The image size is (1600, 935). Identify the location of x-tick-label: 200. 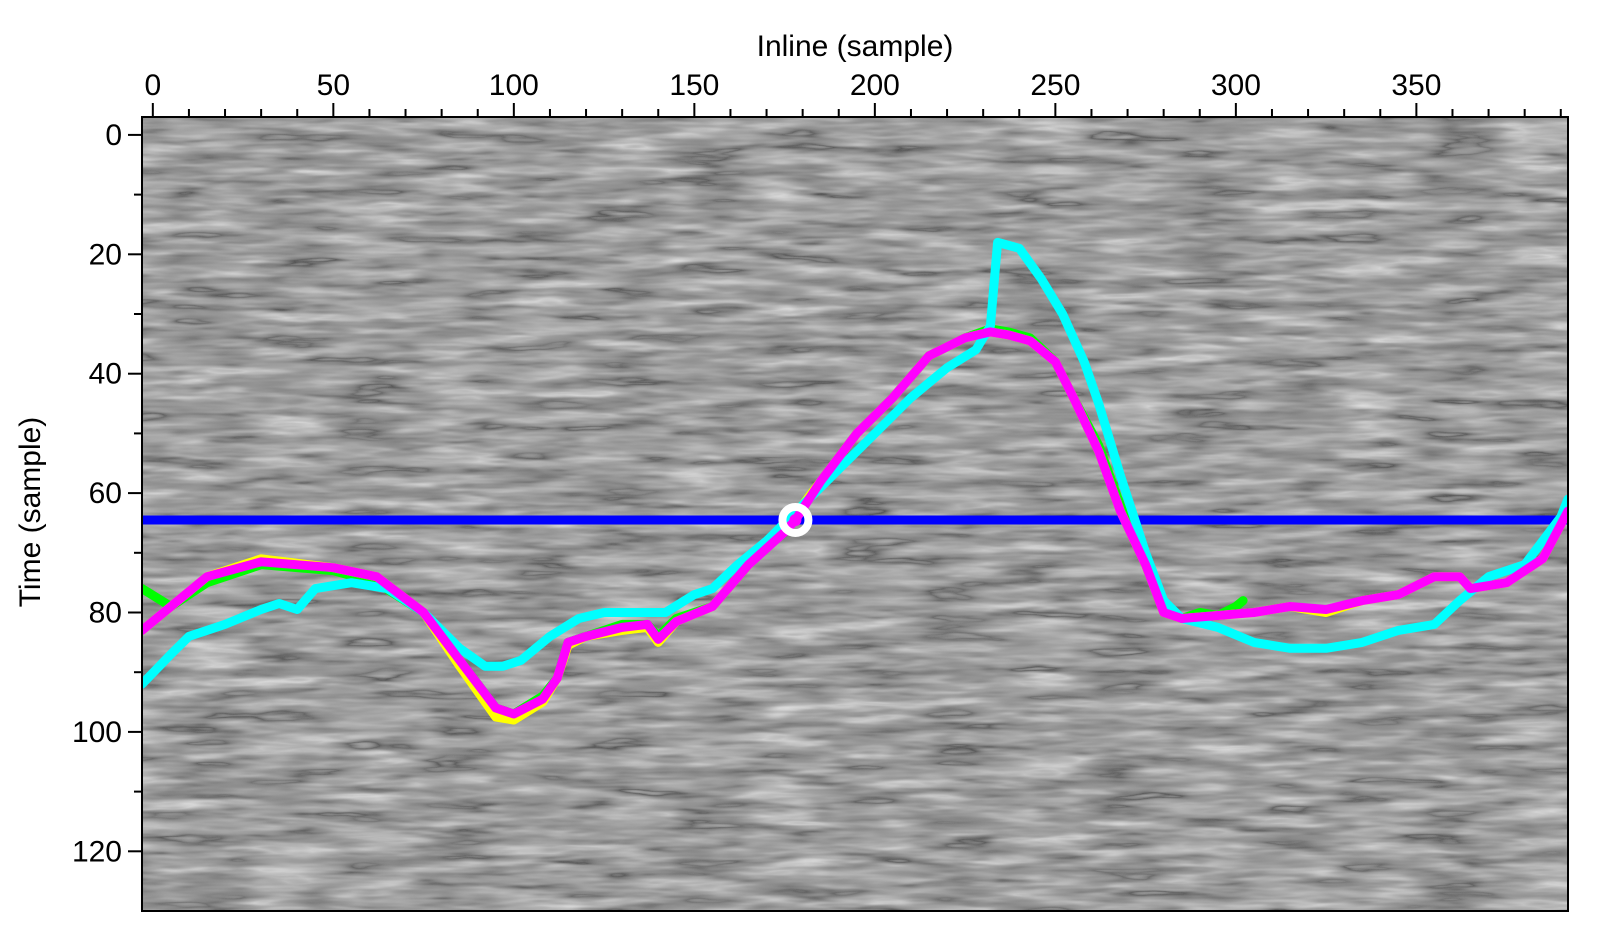
(875, 85).